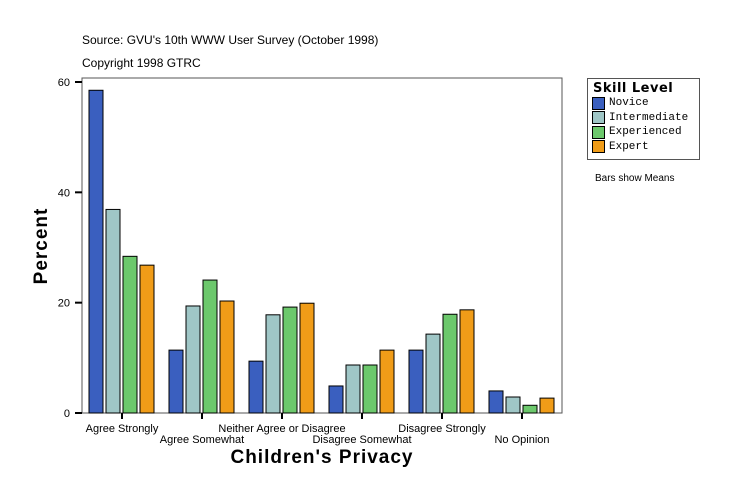 This screenshot has height=502, width=733. Describe the element at coordinates (633, 88) in the screenshot. I see `legend-title: Skill Level` at that location.